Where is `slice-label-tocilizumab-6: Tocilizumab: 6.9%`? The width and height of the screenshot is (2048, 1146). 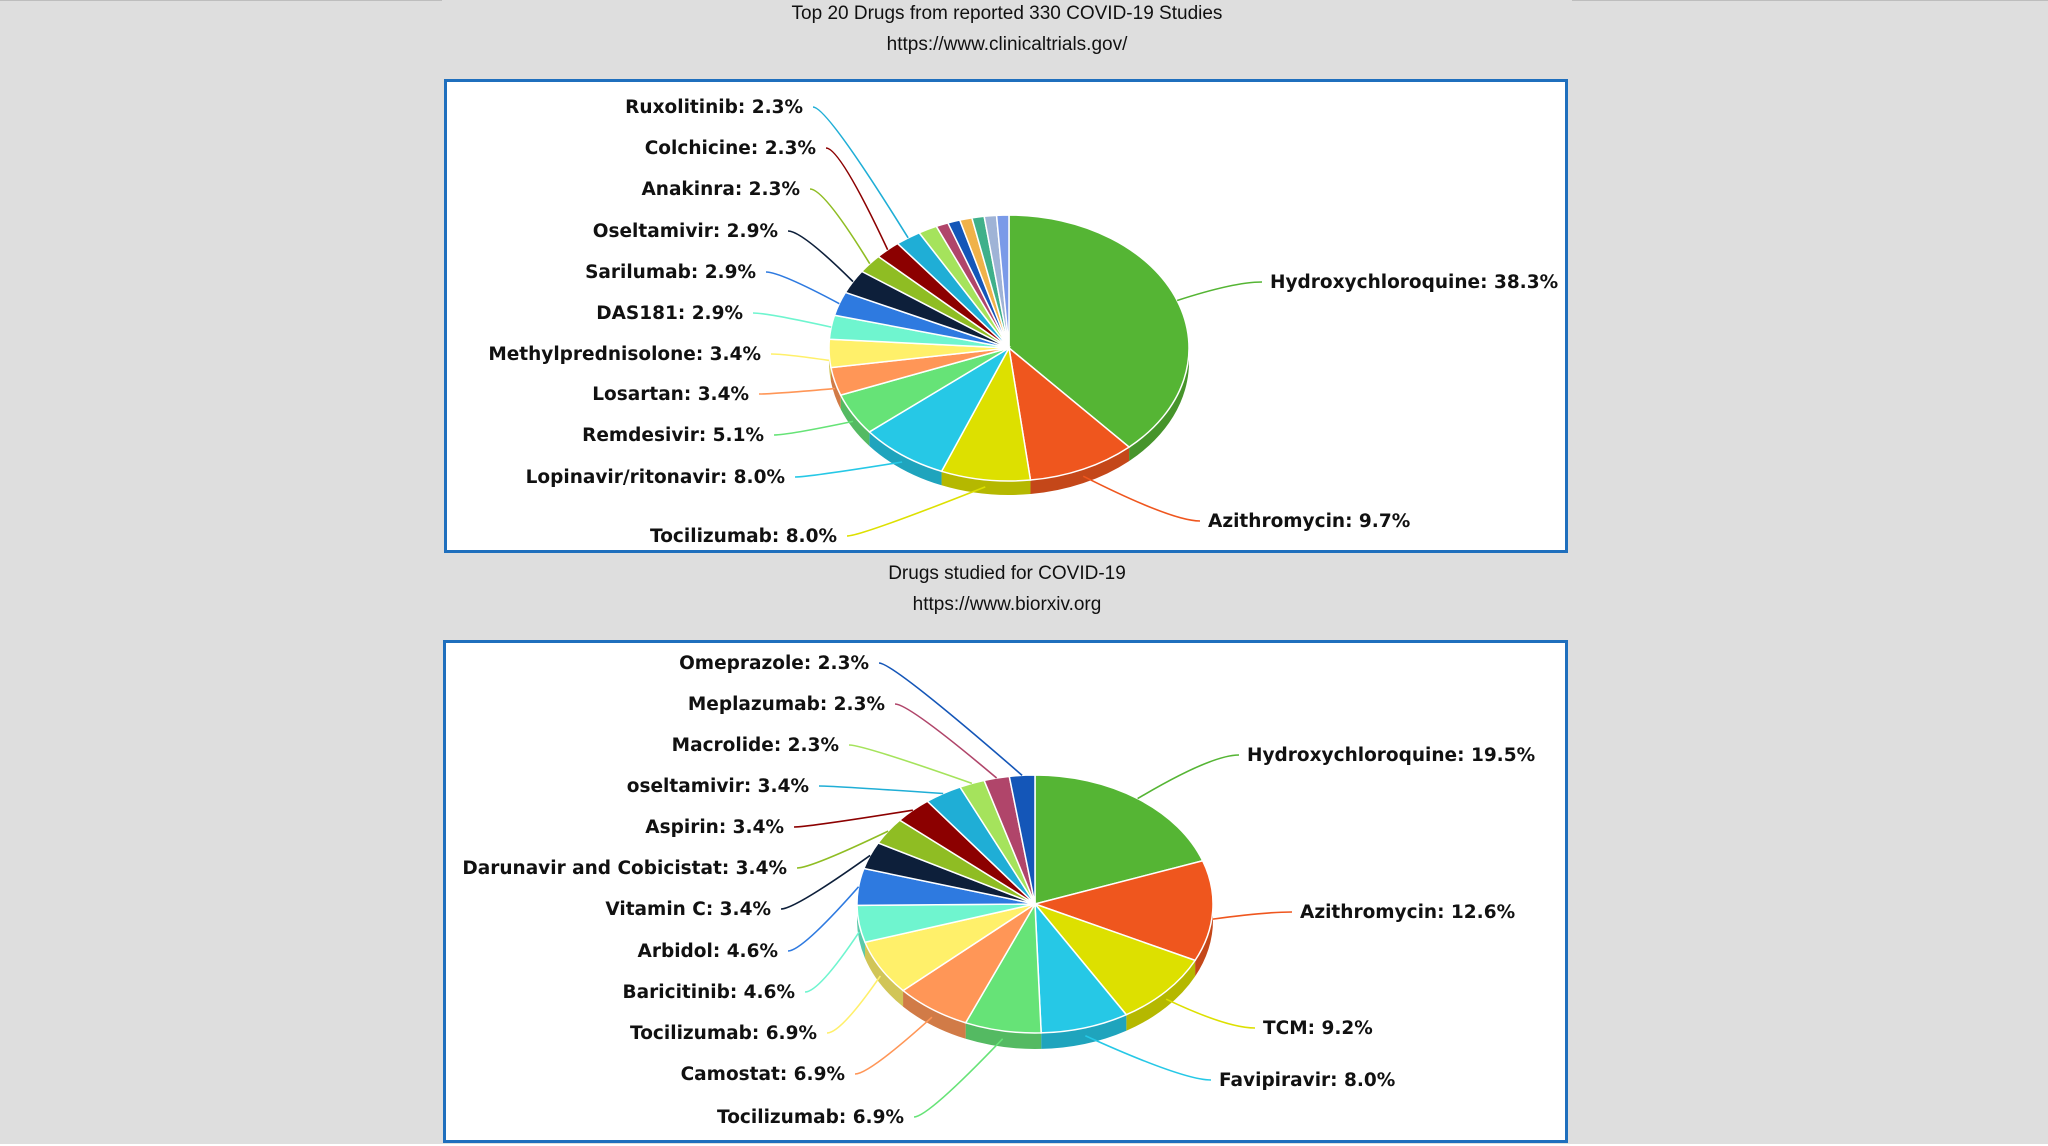
slice-label-tocilizumab-6: Tocilizumab: 6.9% is located at coordinates (723, 1033).